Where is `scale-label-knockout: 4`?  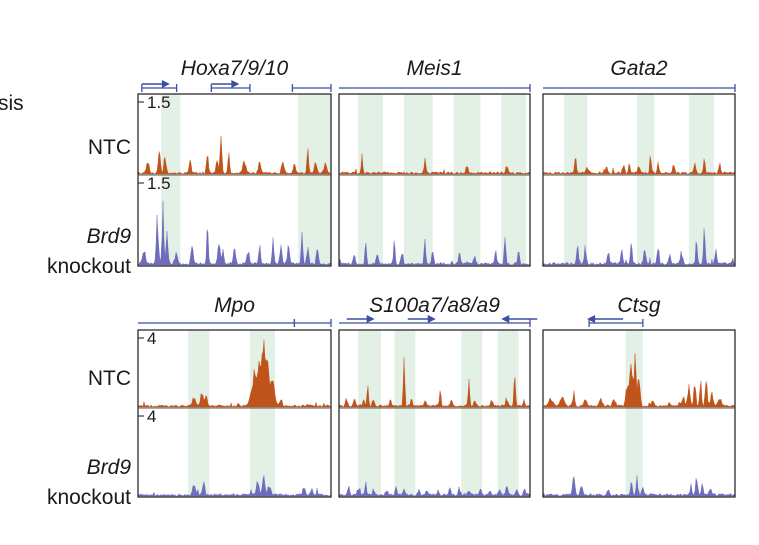
scale-label-knockout: 4 is located at coordinates (151, 416).